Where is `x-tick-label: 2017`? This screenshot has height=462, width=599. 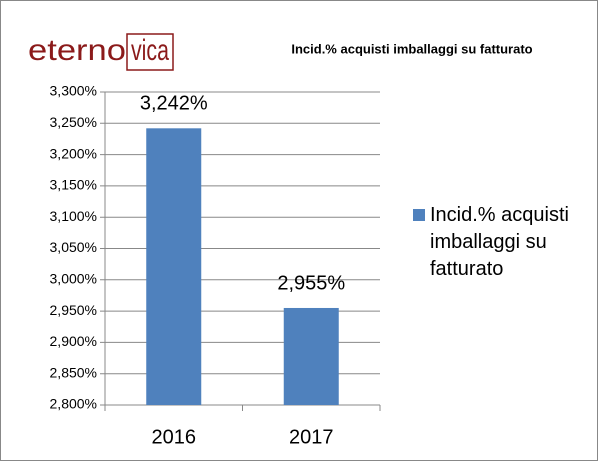
x-tick-label: 2017 is located at coordinates (311, 437).